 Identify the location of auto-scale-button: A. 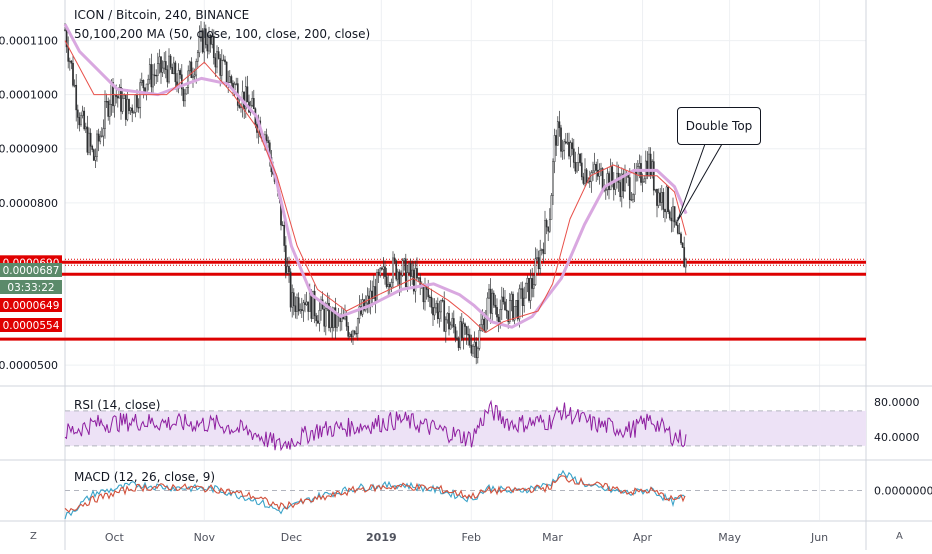
(899, 536).